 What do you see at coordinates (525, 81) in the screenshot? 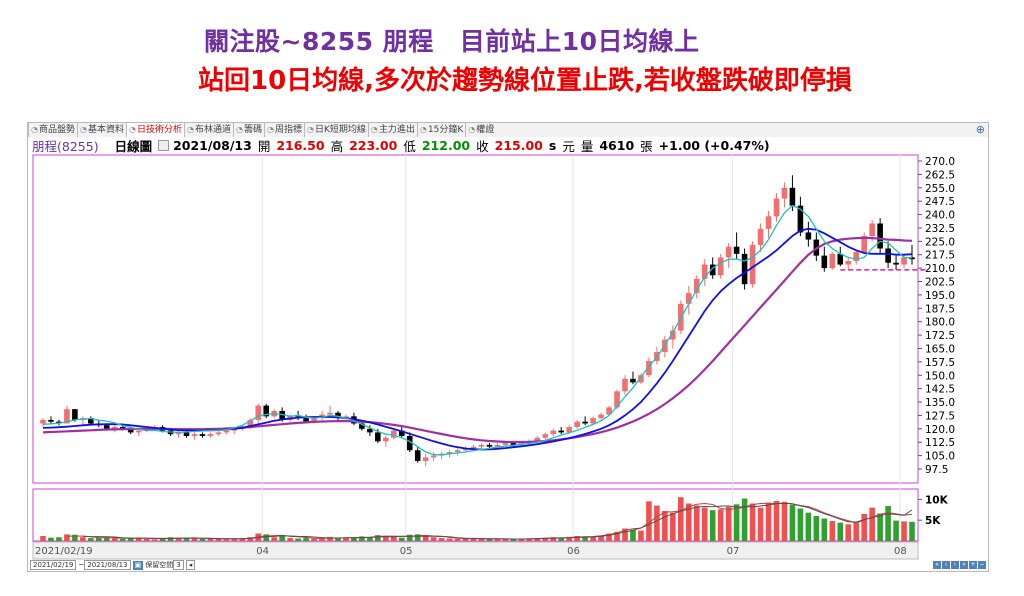
I see `headline-line2: 站回10日均線,多次於趨勢線位置止跌,若收盤跌破即停損` at bounding box center [525, 81].